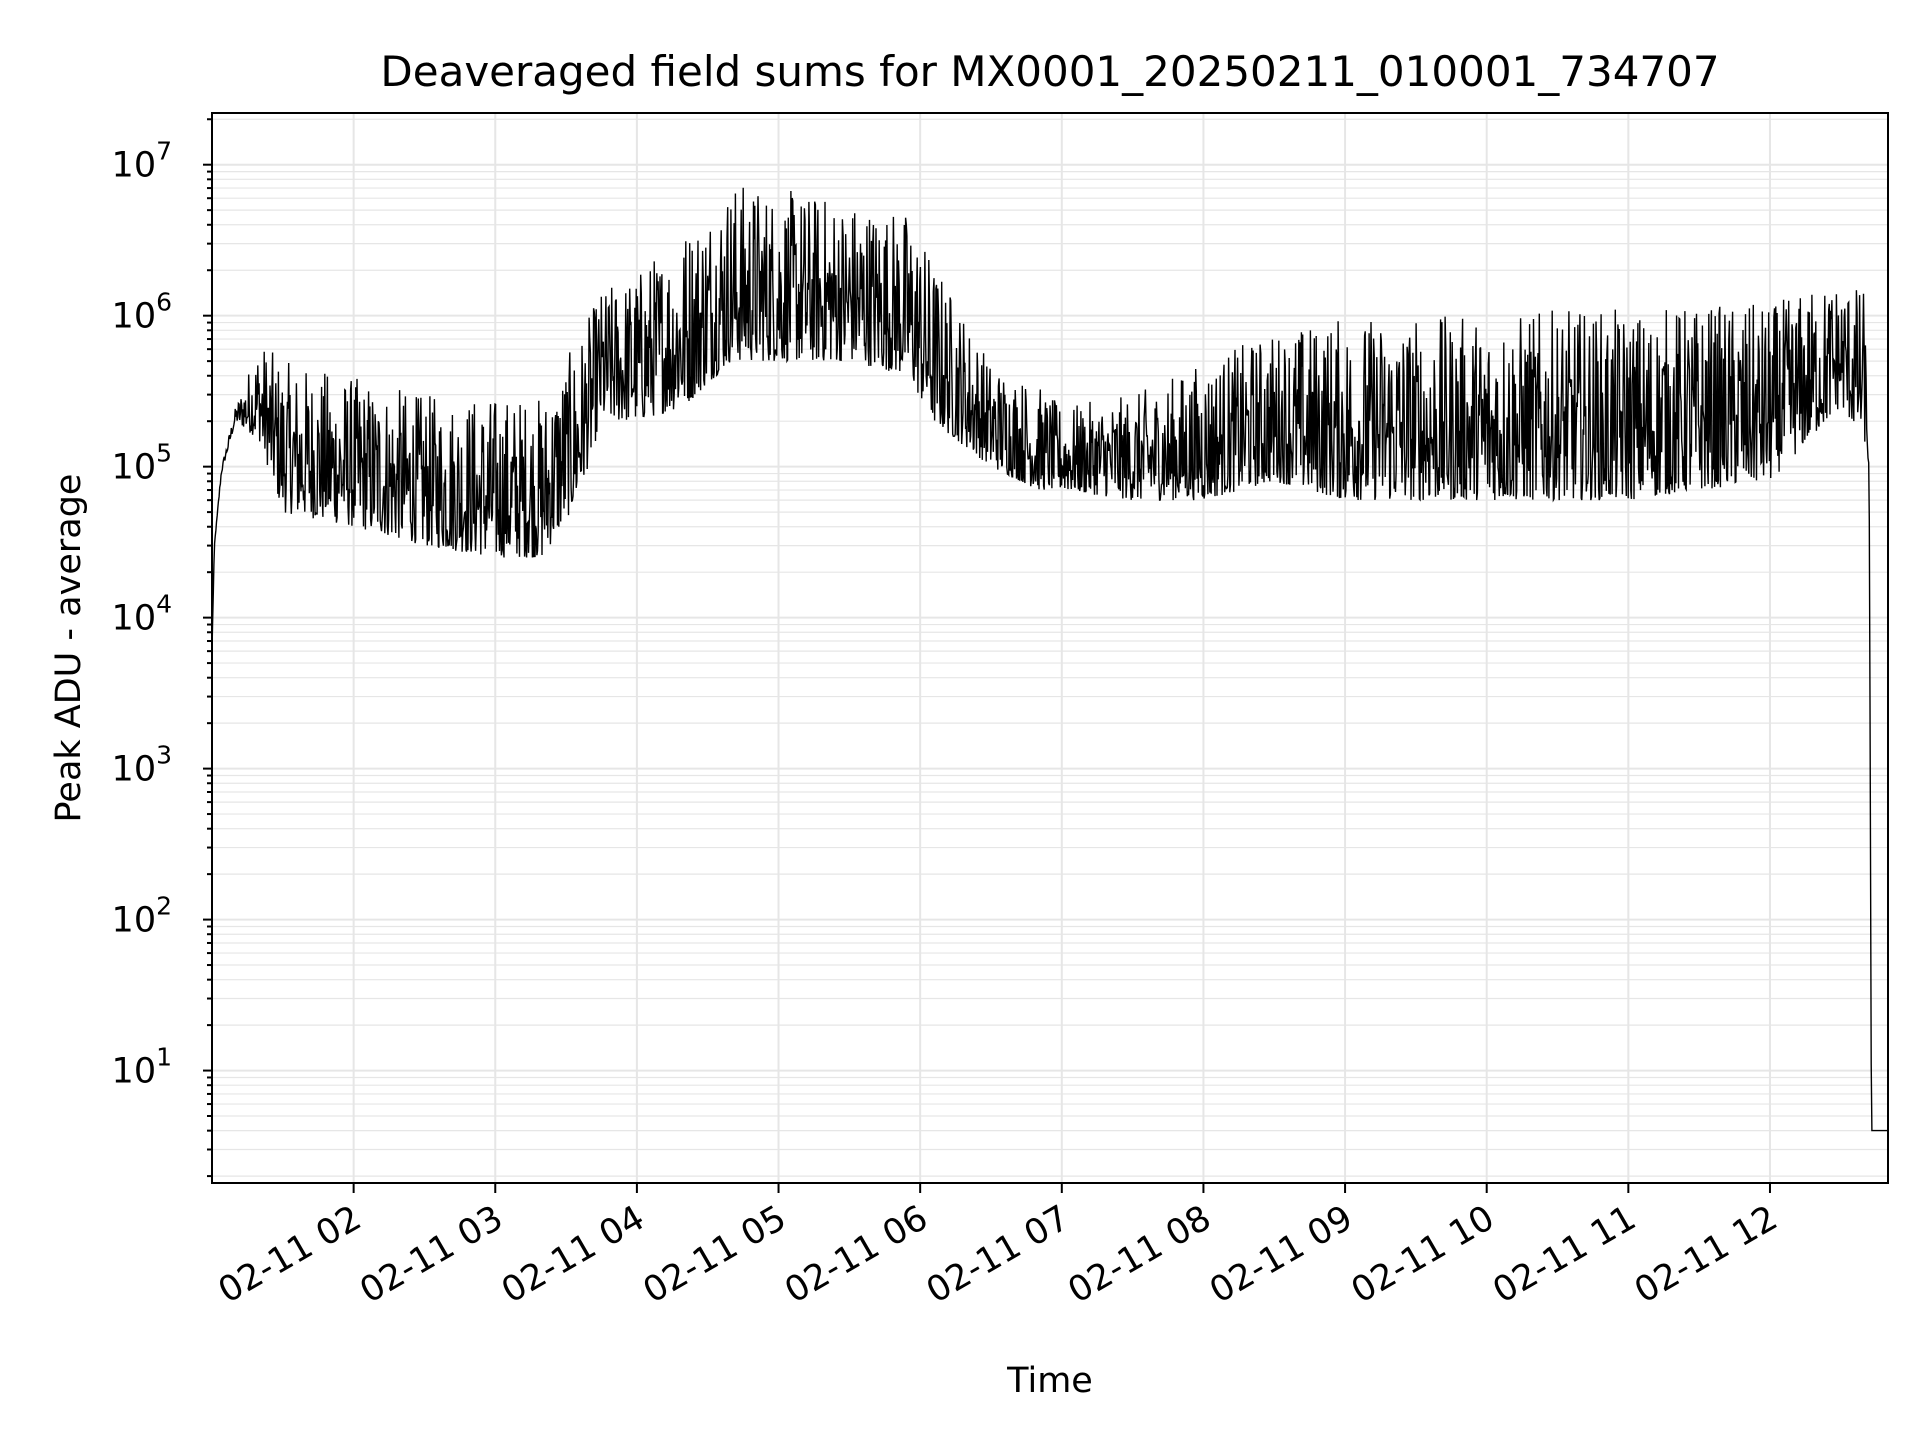 Image resolution: width=1920 pixels, height=1440 pixels. What do you see at coordinates (142, 614) in the screenshot?
I see `y-tick-label: 10⁴` at bounding box center [142, 614].